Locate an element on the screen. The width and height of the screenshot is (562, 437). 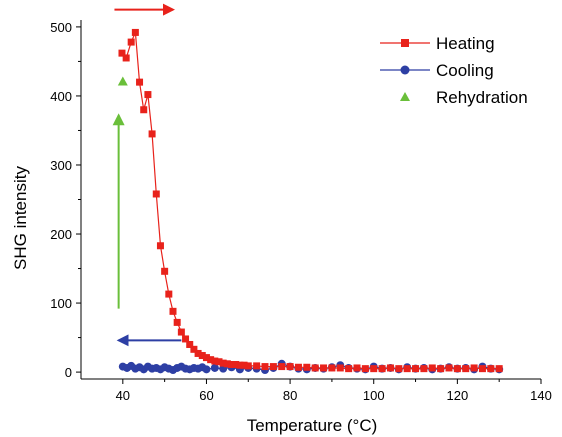
legend-label-rehydration: Rehydration is located at coordinates (482, 97).